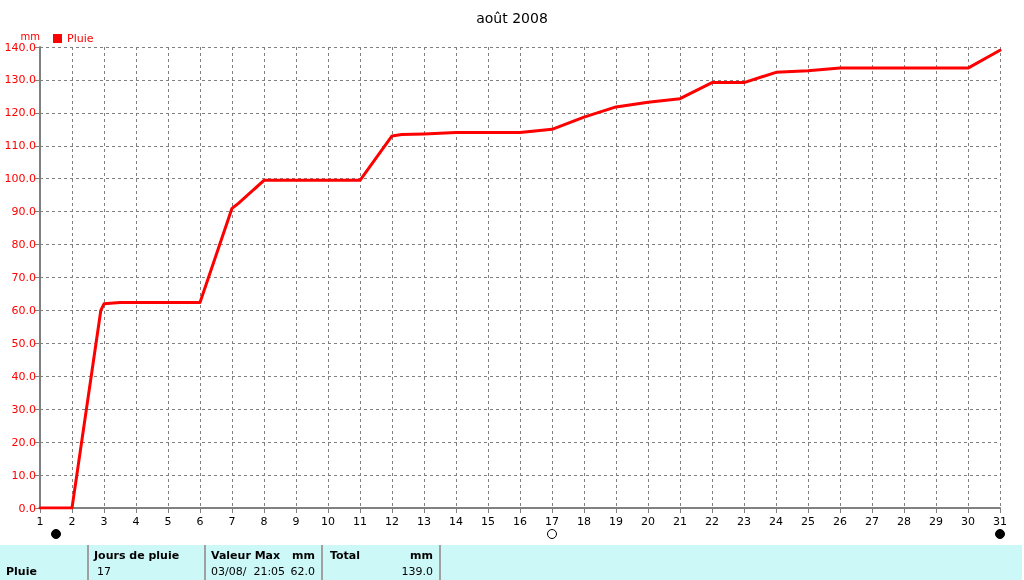  I want to click on x-tick-label: 23, so click(744, 521).